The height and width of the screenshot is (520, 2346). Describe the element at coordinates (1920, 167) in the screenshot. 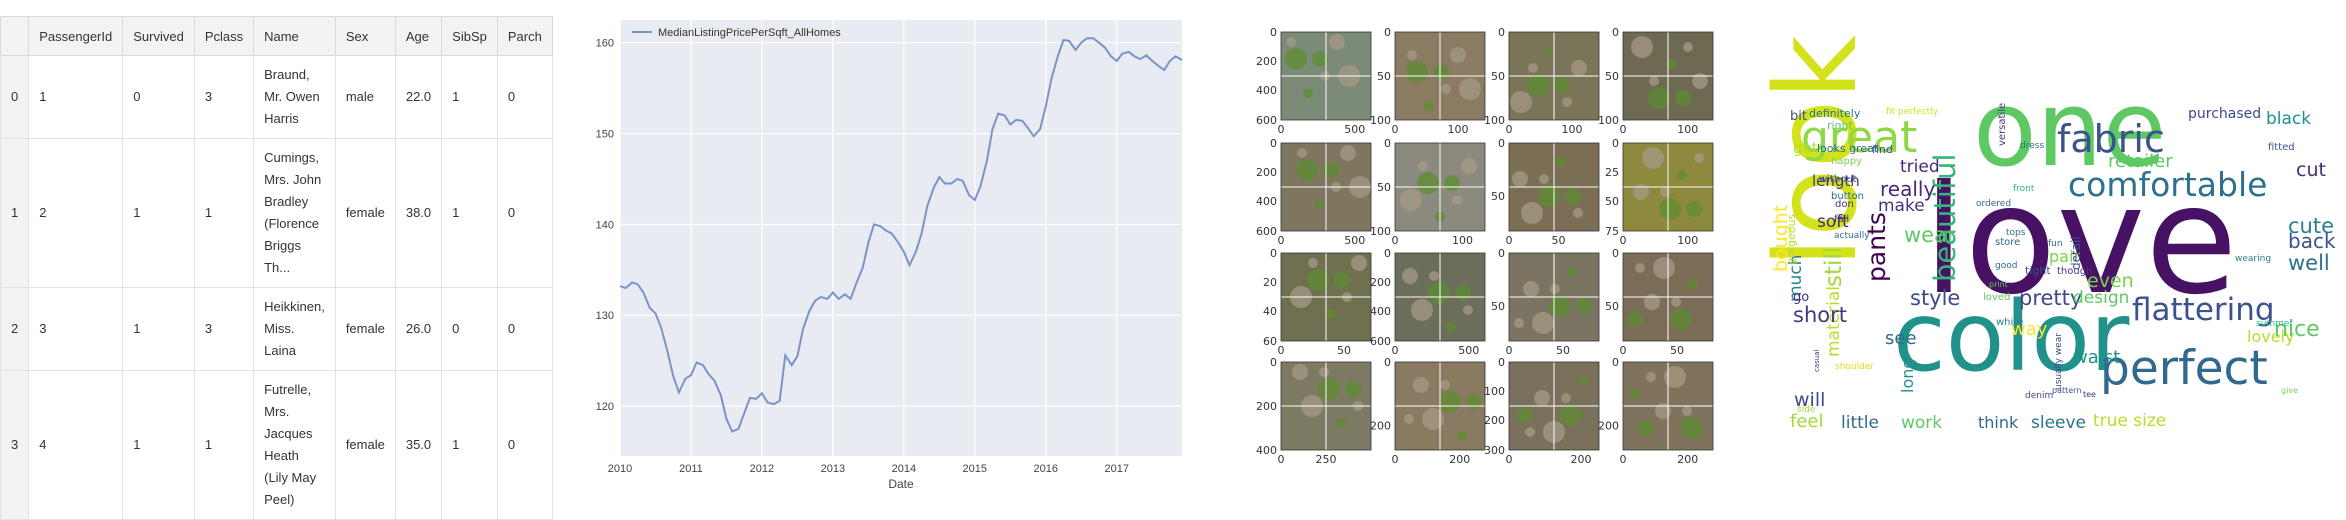

I see `word-cloud-word: tried` at that location.